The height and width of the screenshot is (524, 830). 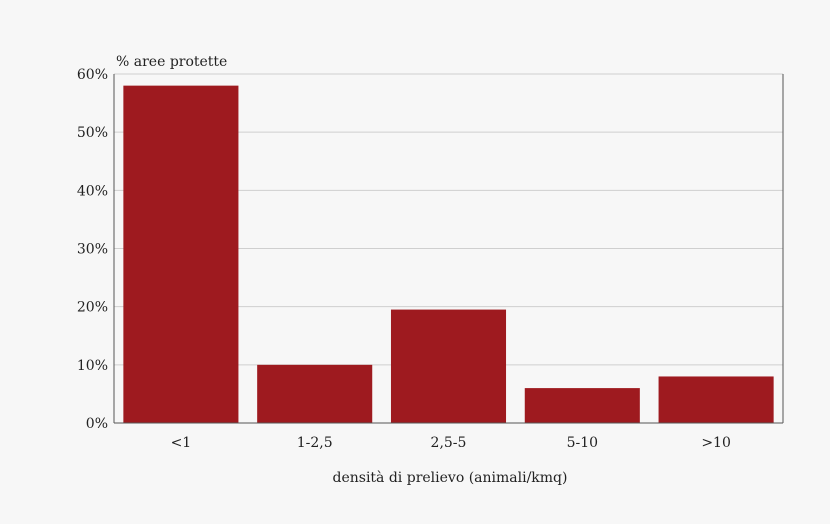 I want to click on y-tick-label: 20%, so click(x=92, y=308).